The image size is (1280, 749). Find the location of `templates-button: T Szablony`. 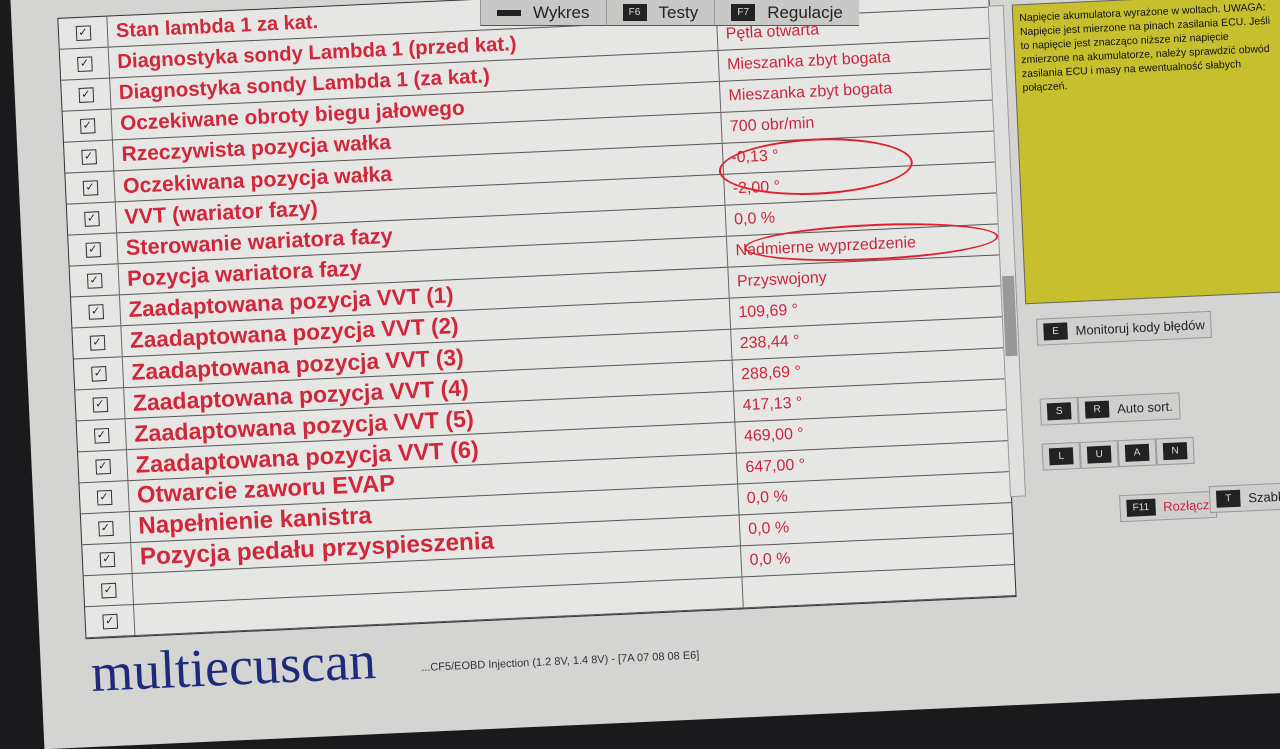

templates-button: T Szablony is located at coordinates (1244, 497).